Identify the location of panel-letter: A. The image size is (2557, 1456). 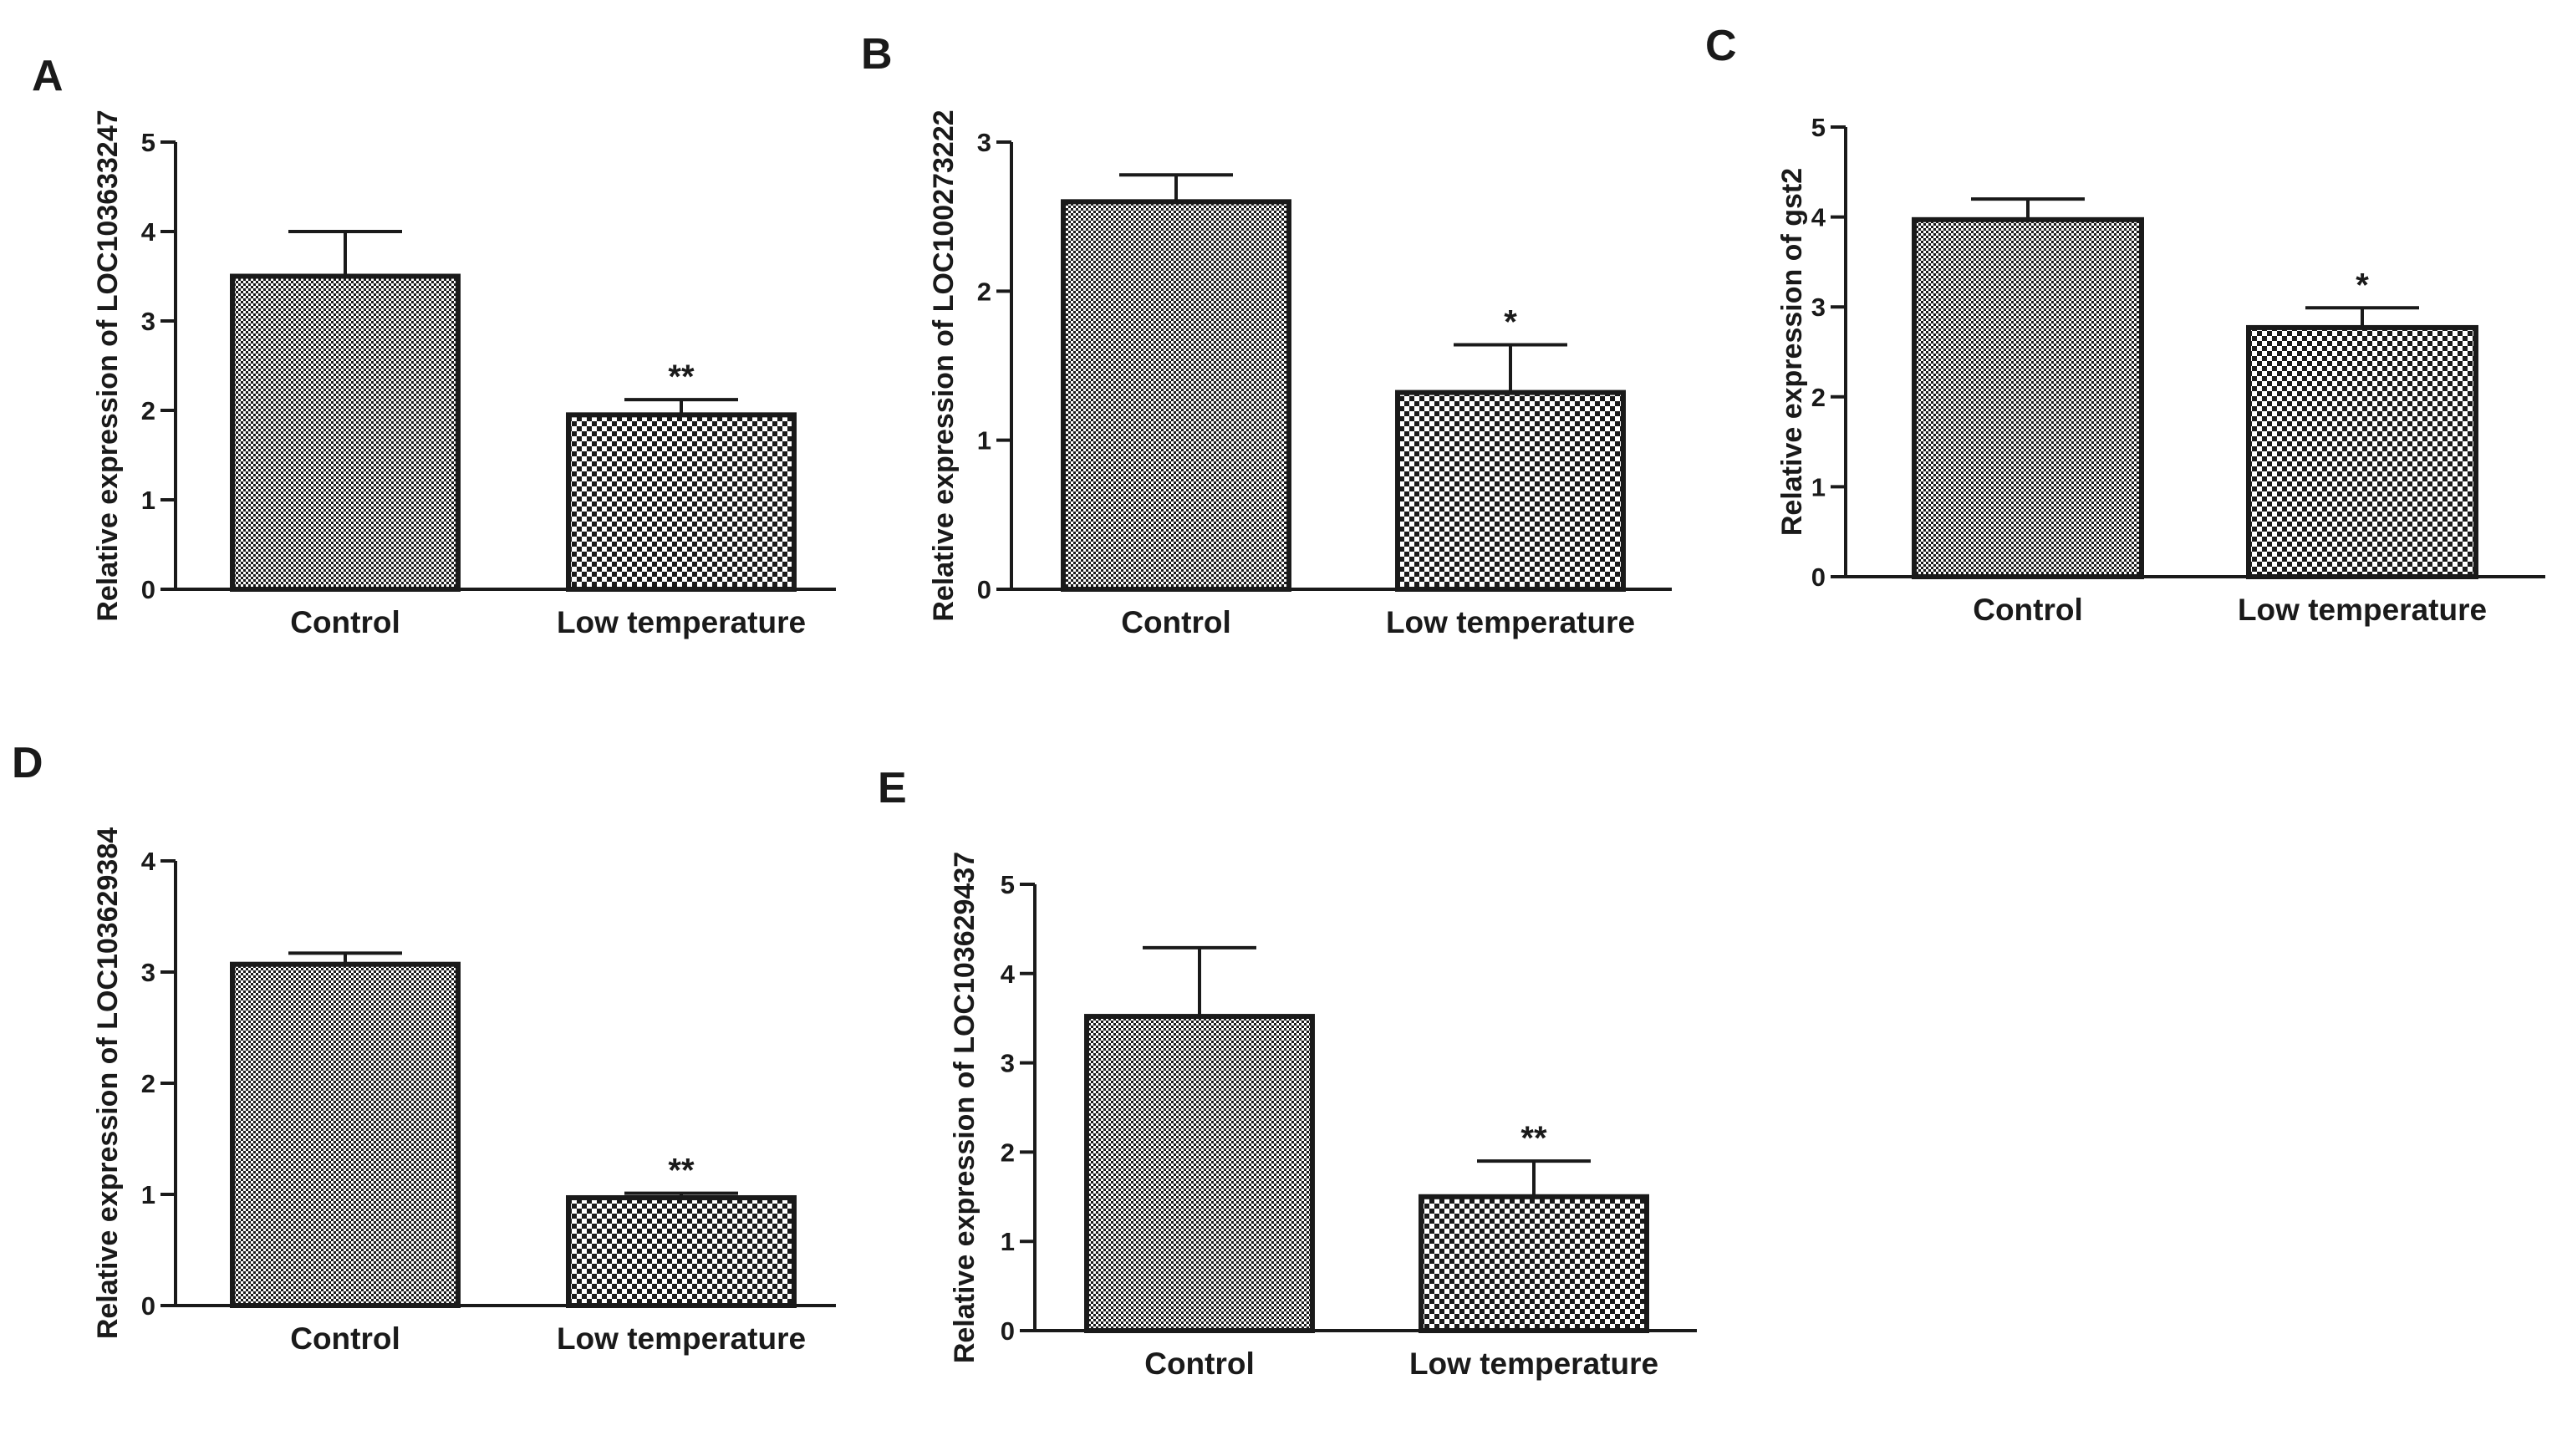
(48, 76).